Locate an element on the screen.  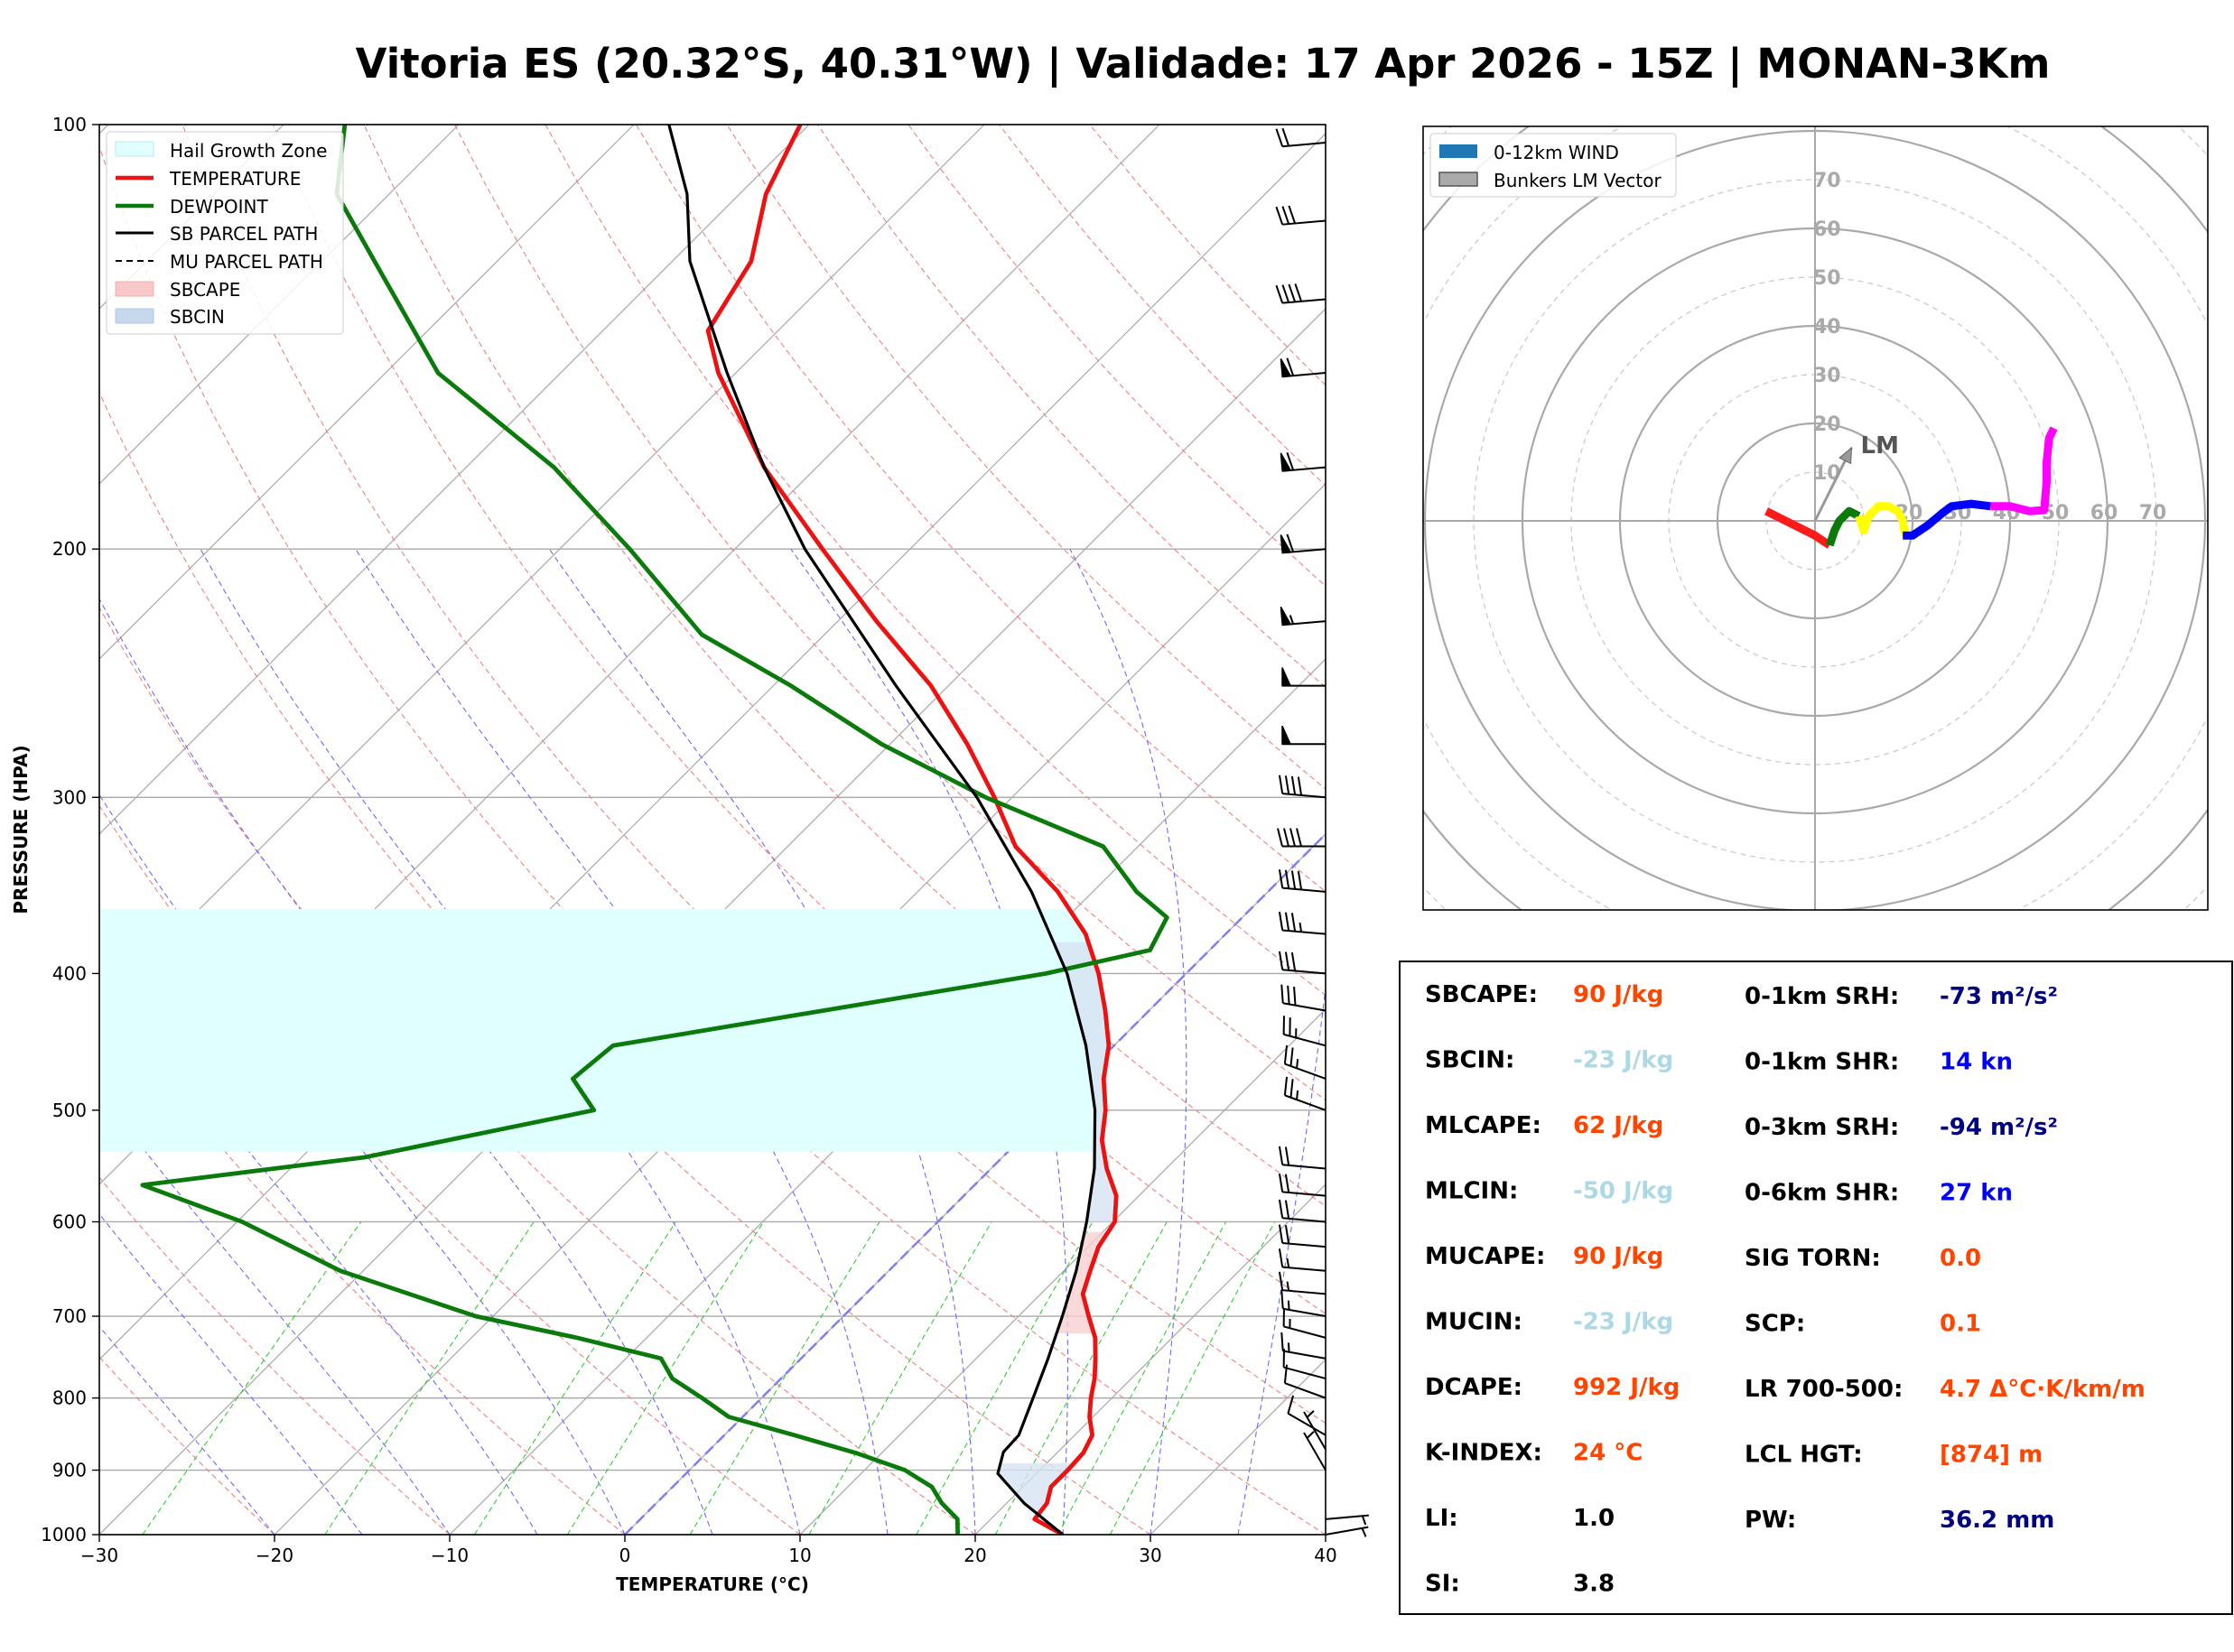
skewt-x-axis-title: TEMPERATURE (°C) is located at coordinates (712, 1584).